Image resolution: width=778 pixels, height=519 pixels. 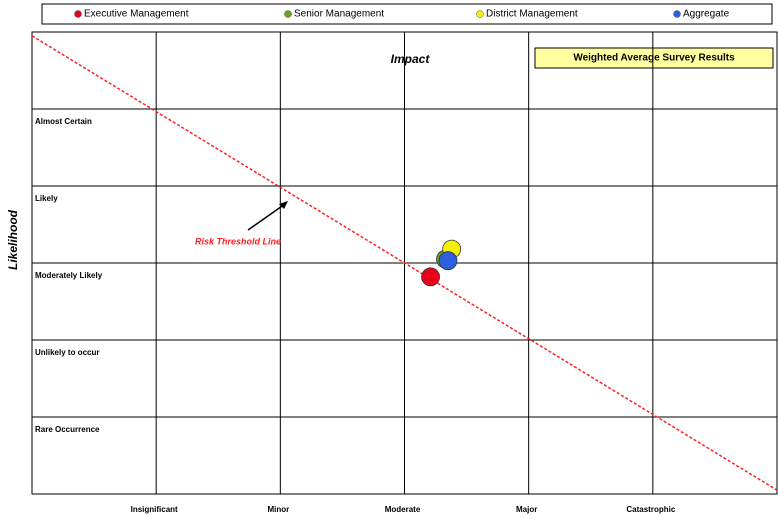 I want to click on arrow-head, so click(x=283, y=205).